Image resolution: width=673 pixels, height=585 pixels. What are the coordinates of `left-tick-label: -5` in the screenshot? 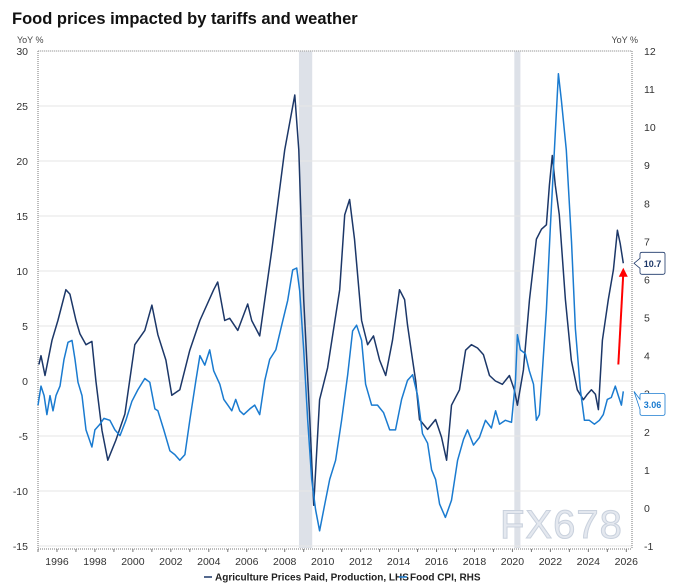 It's located at (23, 437).